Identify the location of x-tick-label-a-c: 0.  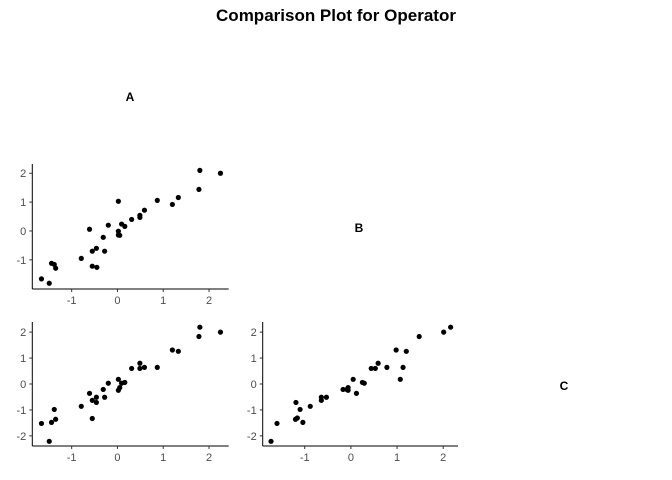
(117, 458).